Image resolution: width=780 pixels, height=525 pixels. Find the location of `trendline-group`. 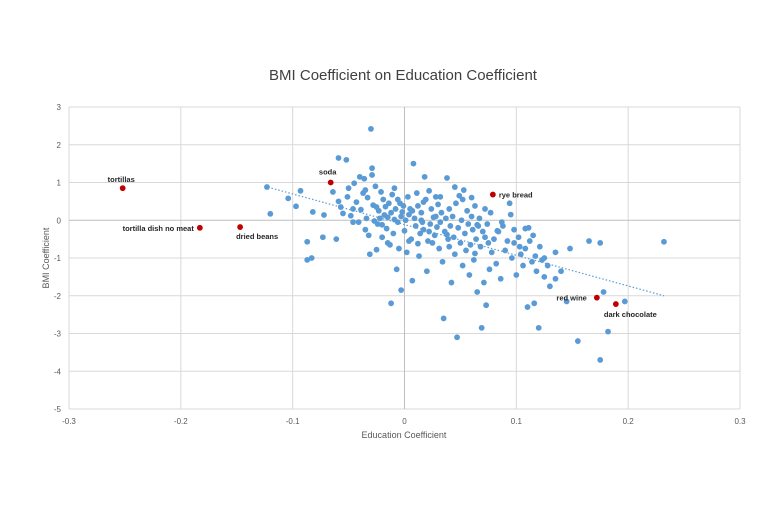

trendline-group is located at coordinates (464, 241).